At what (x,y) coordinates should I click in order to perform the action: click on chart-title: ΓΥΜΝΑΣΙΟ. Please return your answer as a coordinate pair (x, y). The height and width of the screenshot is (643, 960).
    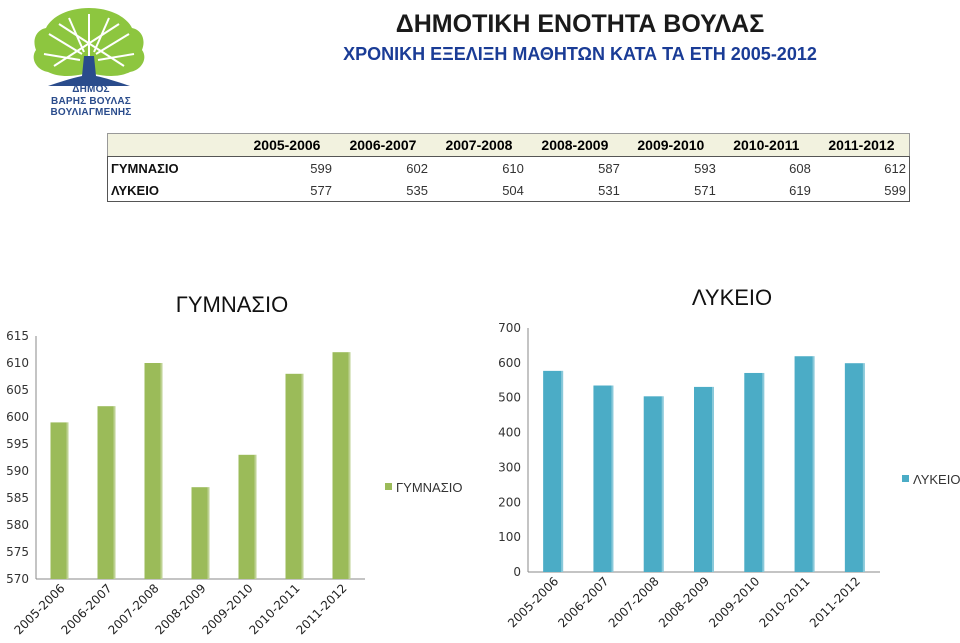
    Looking at the image, I should click on (232, 304).